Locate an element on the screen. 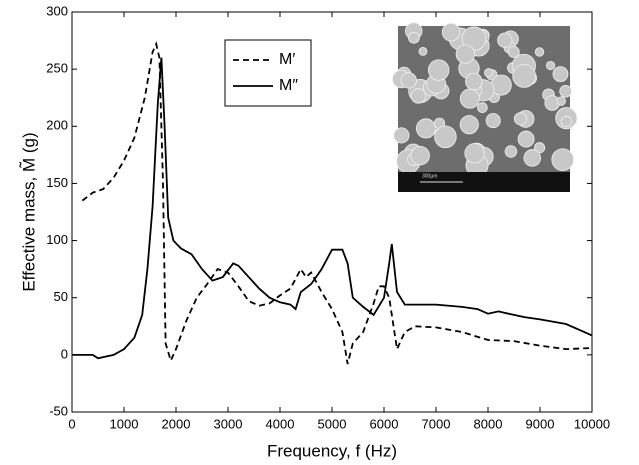 The image size is (639, 465). x-tick-label: 0 is located at coordinates (71, 423).